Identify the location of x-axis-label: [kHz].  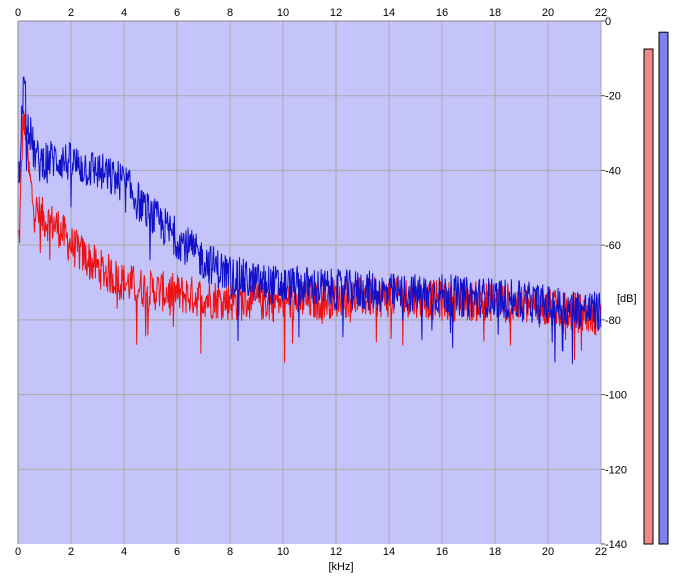
(340, 567).